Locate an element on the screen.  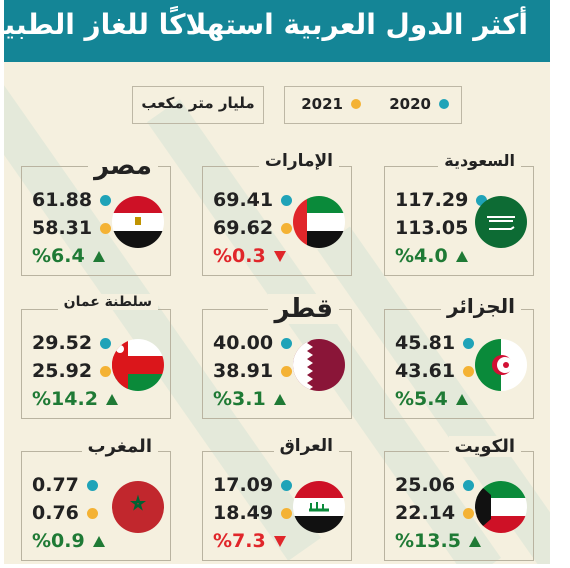
country-card: مصر 61.88 58.31 %6.4 is located at coordinates (96, 213).